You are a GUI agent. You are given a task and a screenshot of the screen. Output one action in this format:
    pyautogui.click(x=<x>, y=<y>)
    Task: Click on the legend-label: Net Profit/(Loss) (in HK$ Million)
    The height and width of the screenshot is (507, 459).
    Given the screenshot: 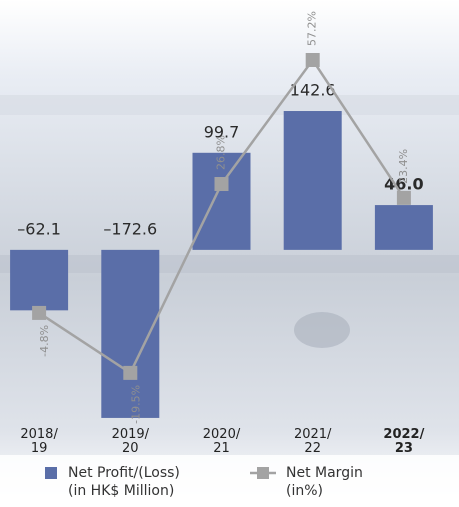 What is the action you would take?
    pyautogui.click(x=124, y=482)
    